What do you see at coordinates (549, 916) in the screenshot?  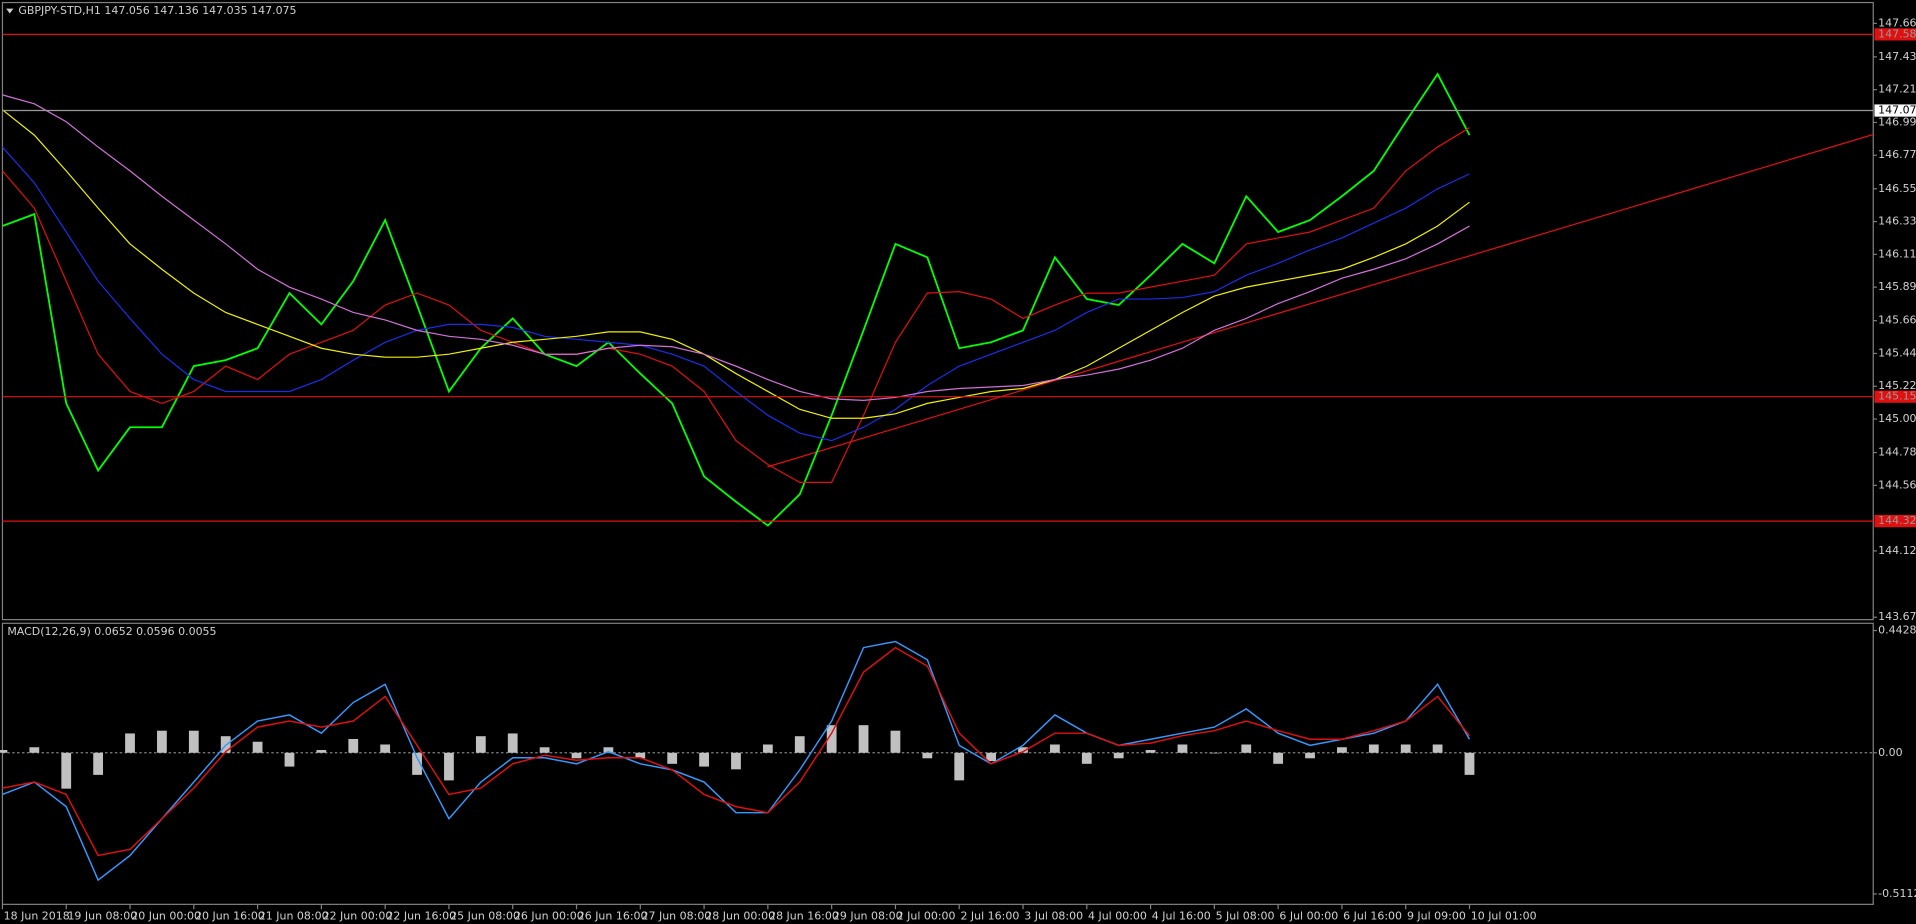 I see `x-tick-label: 26 Jun 00:00` at bounding box center [549, 916].